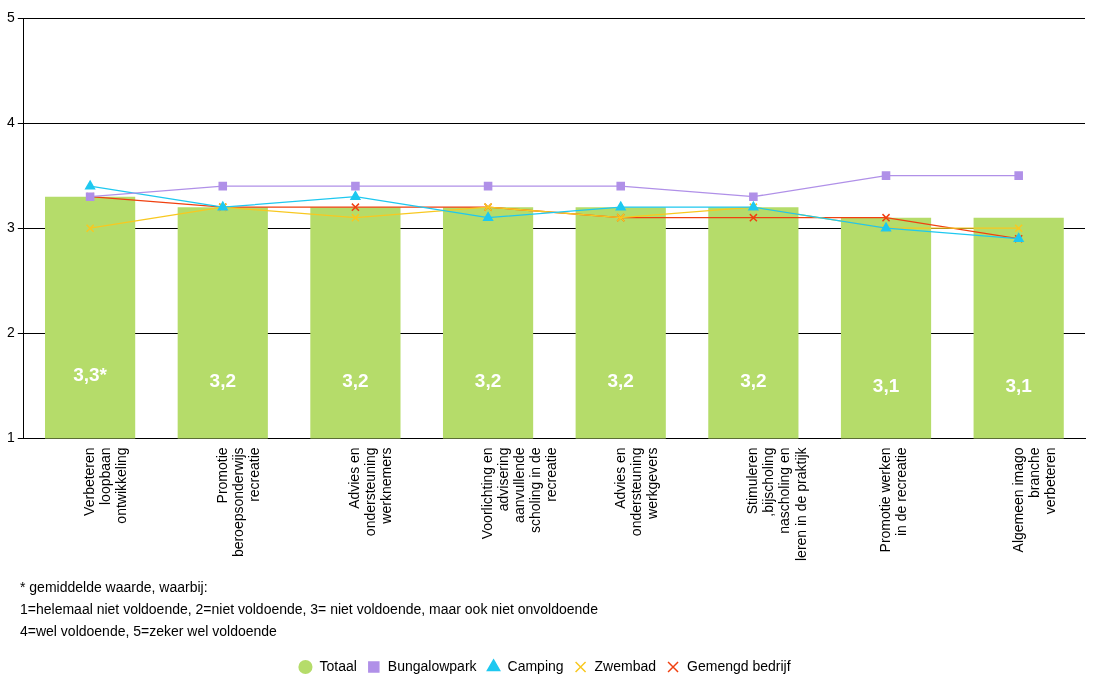 This screenshot has height=684, width=1093. Describe the element at coordinates (625, 665) in the screenshot. I see `legend-label: Zwembad` at that location.